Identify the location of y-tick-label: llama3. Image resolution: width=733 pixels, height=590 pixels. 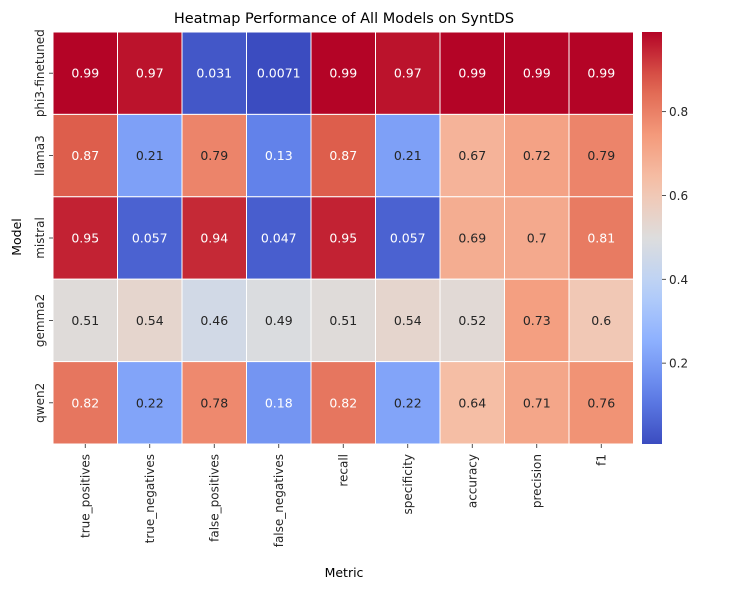
(40, 155).